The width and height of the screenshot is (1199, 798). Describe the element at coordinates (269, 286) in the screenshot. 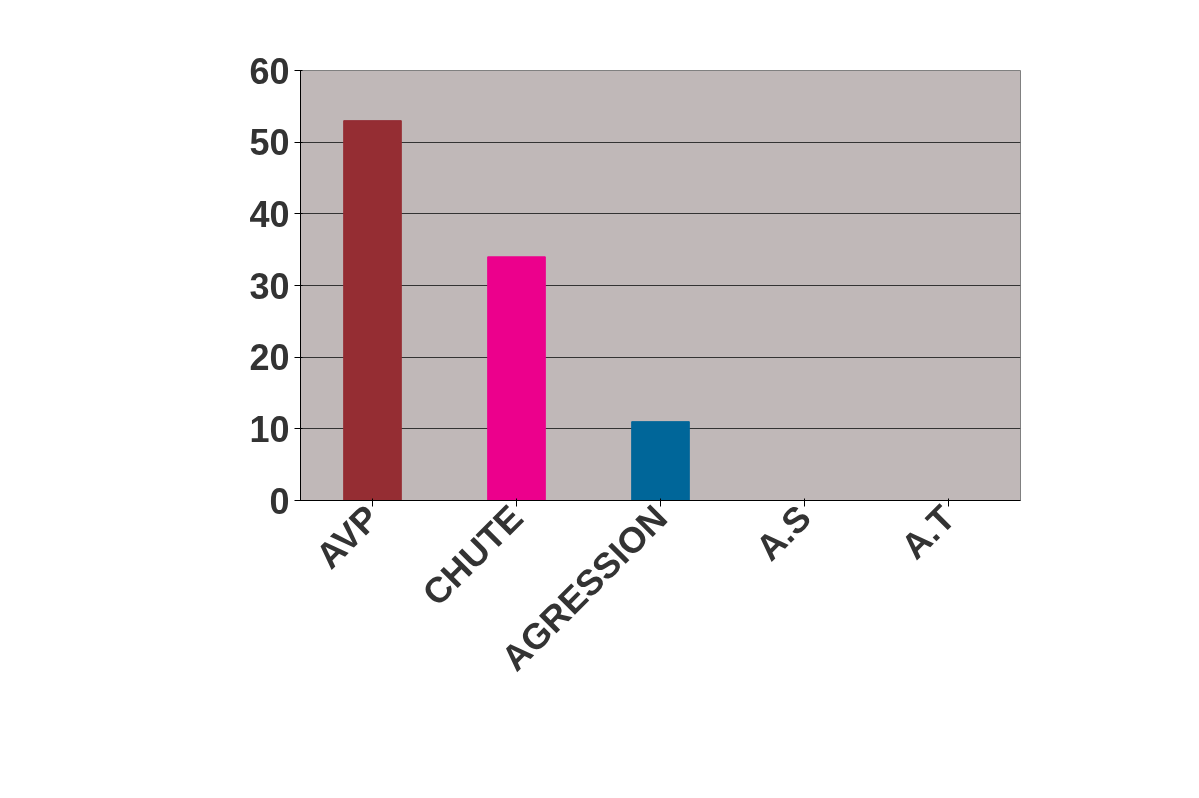

I see `y-tick-label: 30` at that location.